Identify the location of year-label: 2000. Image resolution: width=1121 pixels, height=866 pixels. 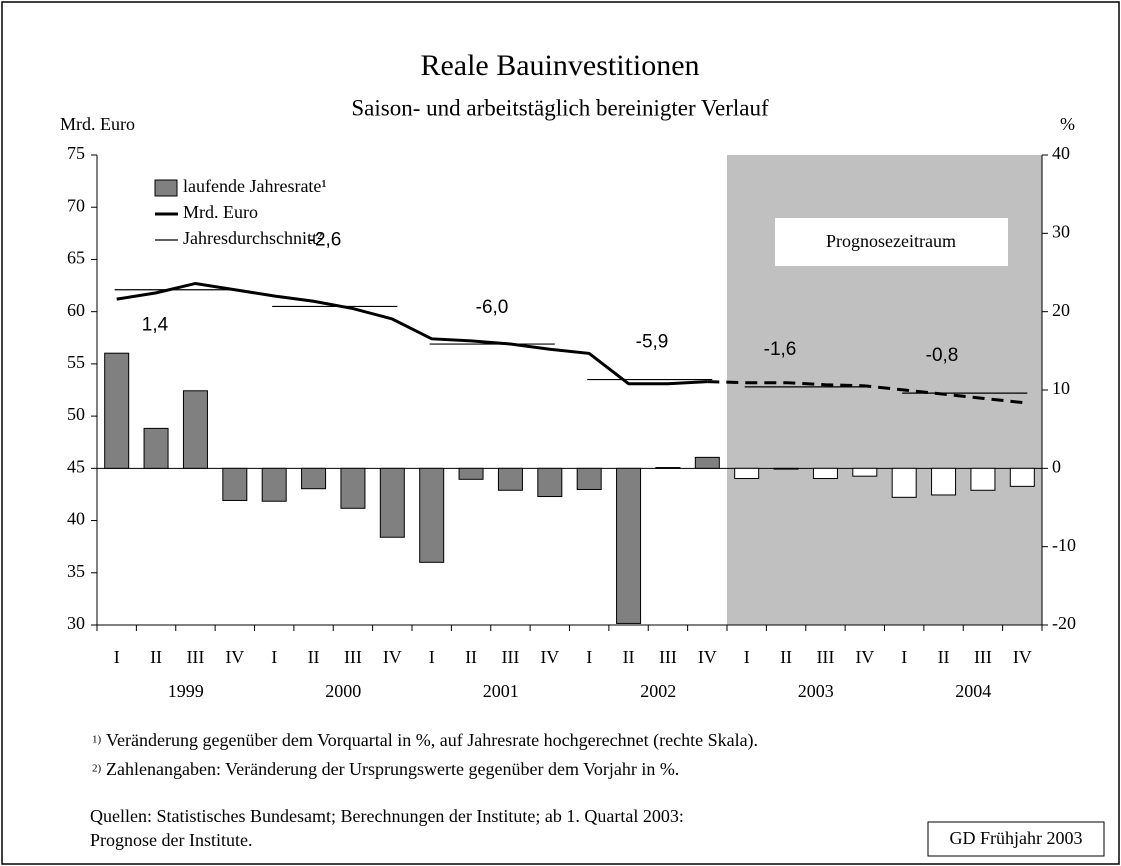
(343, 691).